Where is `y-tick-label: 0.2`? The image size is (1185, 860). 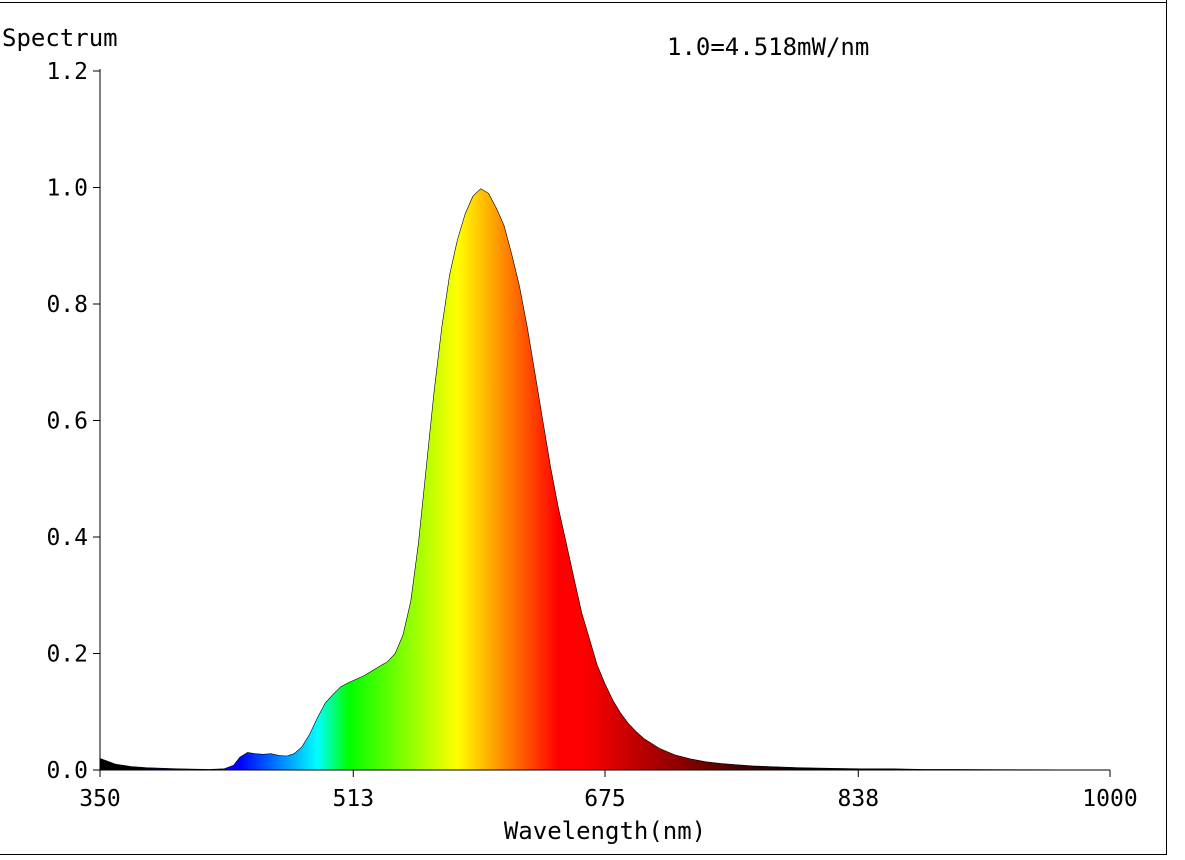
y-tick-label: 0.2 is located at coordinates (67, 655).